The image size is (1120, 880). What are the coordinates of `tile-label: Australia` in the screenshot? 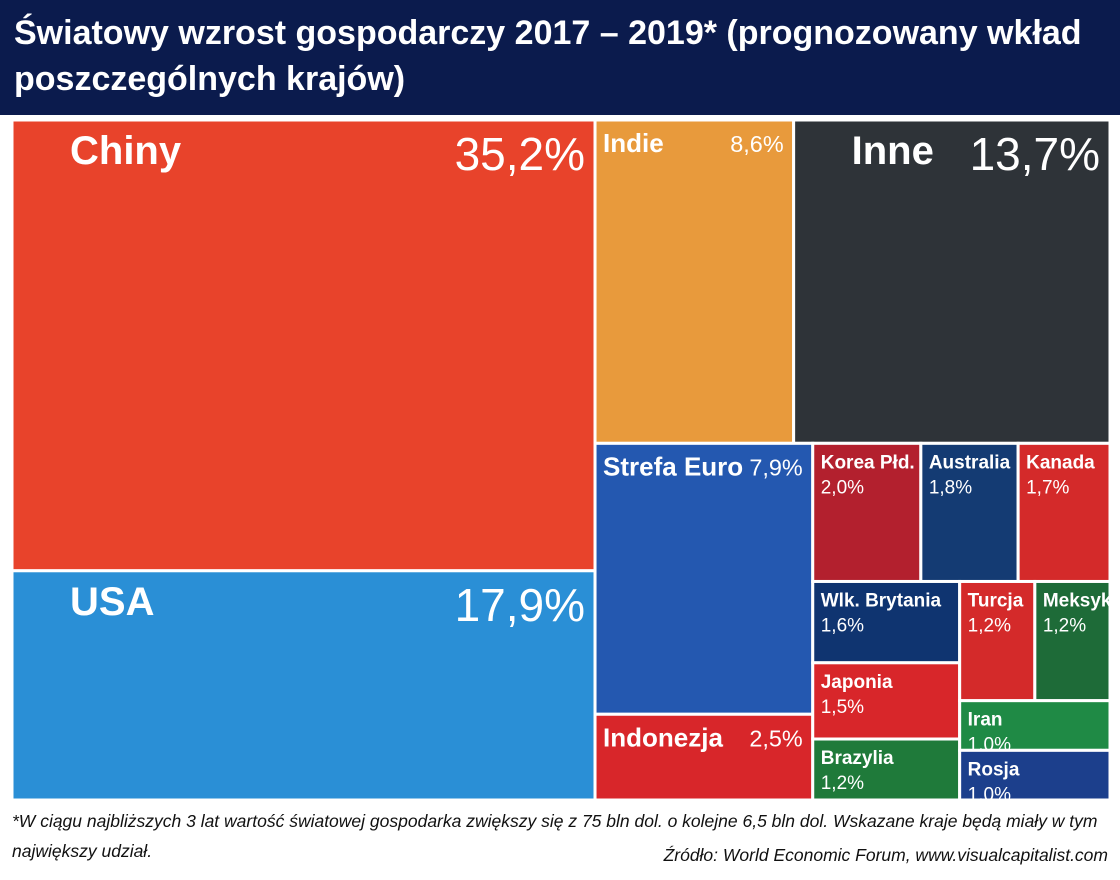 It's located at (970, 462).